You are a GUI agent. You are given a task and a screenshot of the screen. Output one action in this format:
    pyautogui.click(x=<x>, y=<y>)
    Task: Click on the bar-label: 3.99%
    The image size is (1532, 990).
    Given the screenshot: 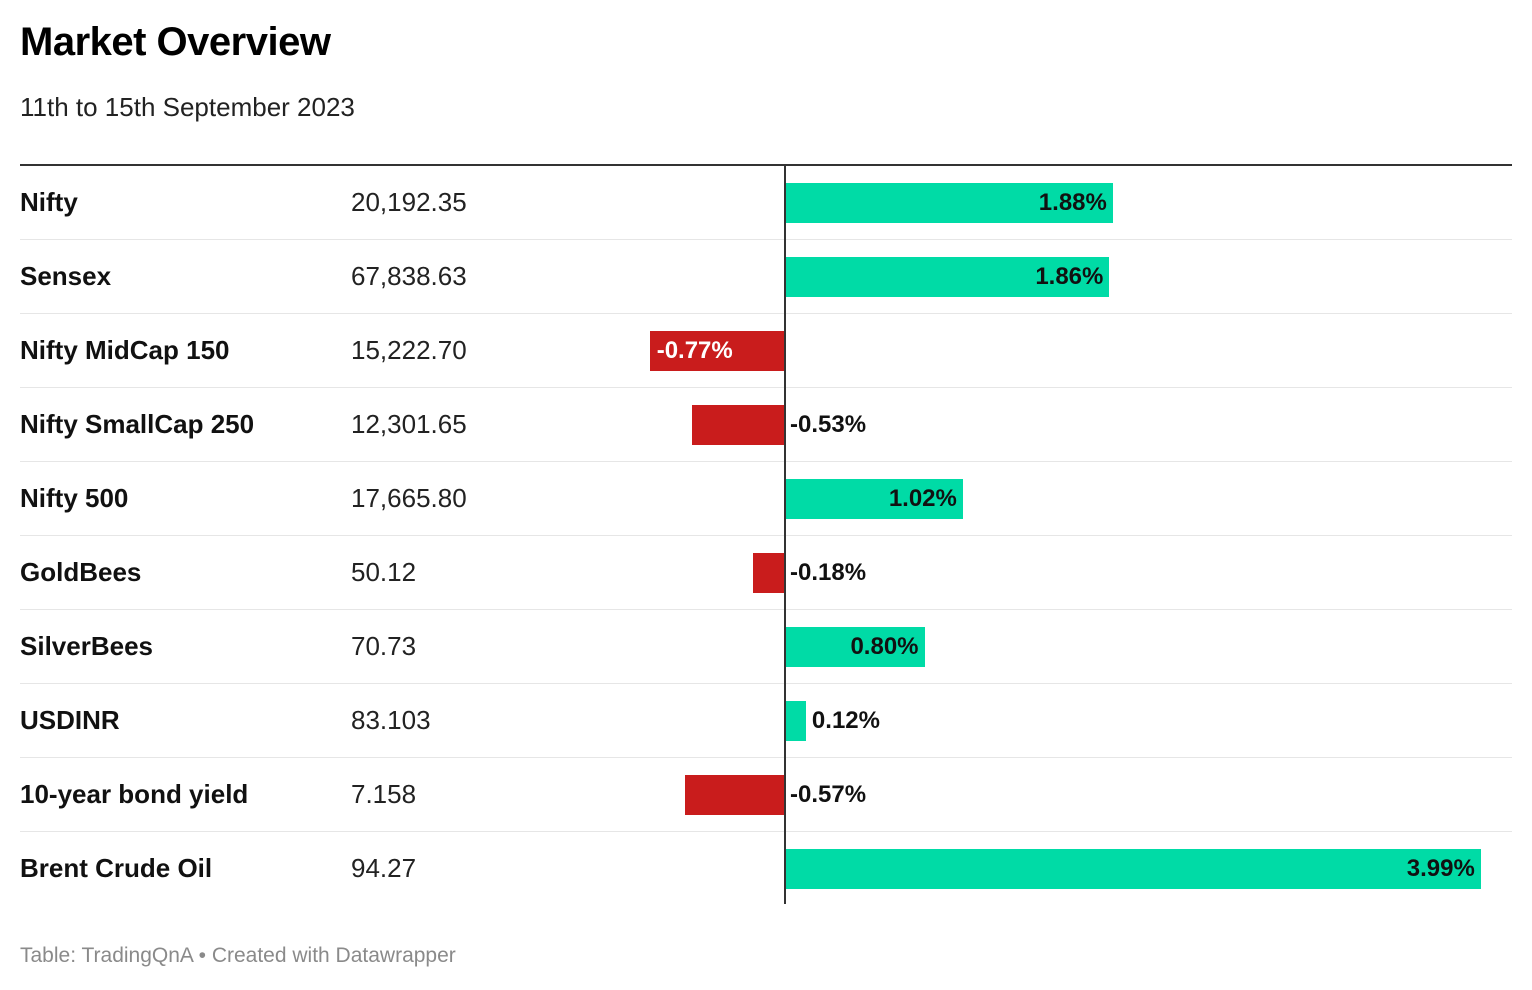 What is the action you would take?
    pyautogui.click(x=1440, y=868)
    